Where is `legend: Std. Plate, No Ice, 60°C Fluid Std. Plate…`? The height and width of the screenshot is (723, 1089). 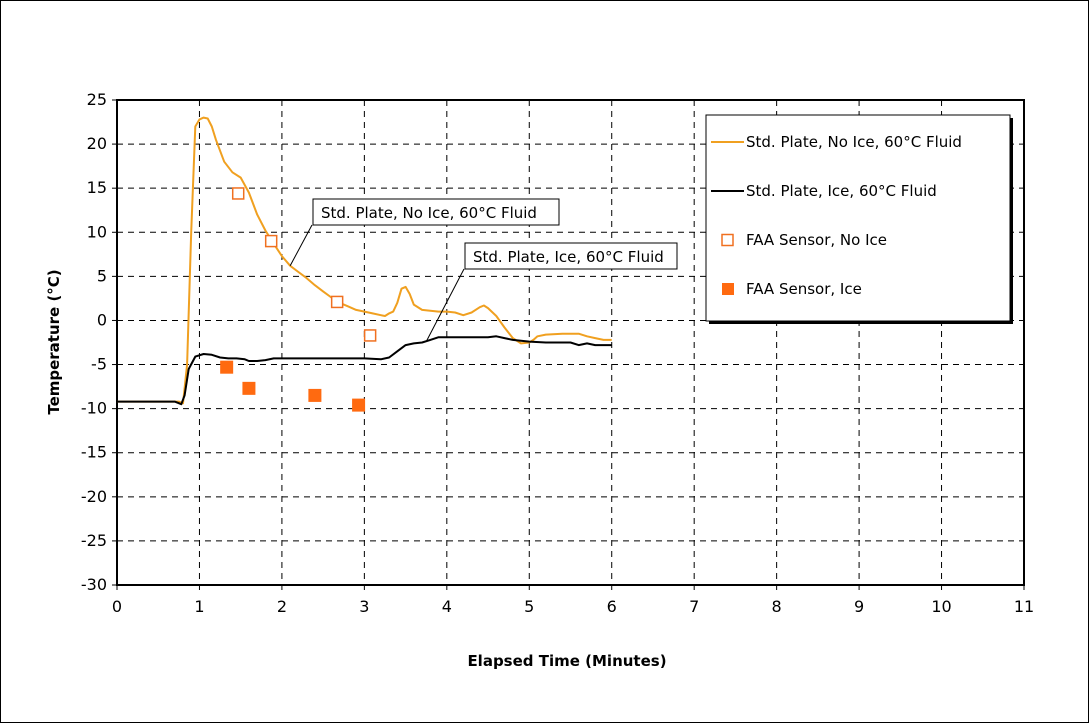
legend: Std. Plate, No Ice, 60°C Fluid Std. Plate… is located at coordinates (859, 219).